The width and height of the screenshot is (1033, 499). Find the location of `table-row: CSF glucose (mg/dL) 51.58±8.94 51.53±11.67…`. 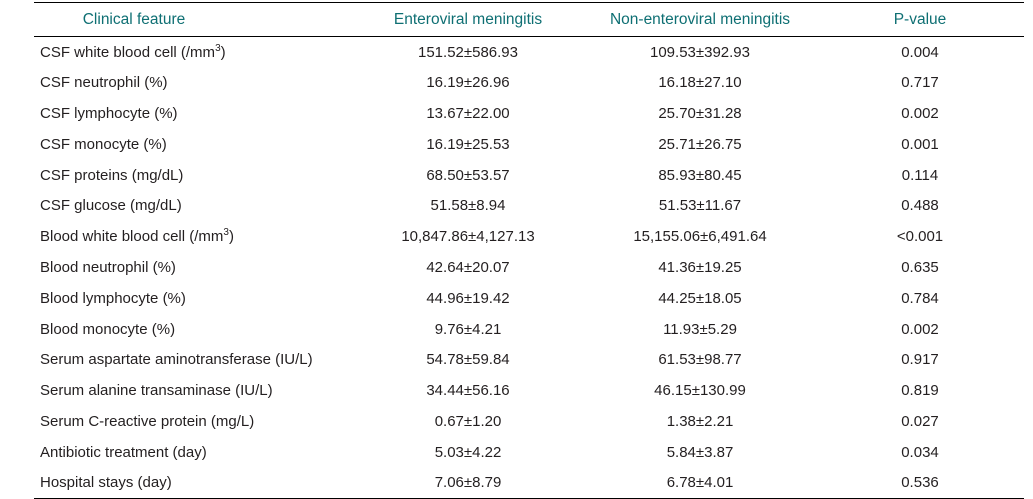

table-row: CSF glucose (mg/dL) 51.58±8.94 51.53±11.67… is located at coordinates (529, 205).